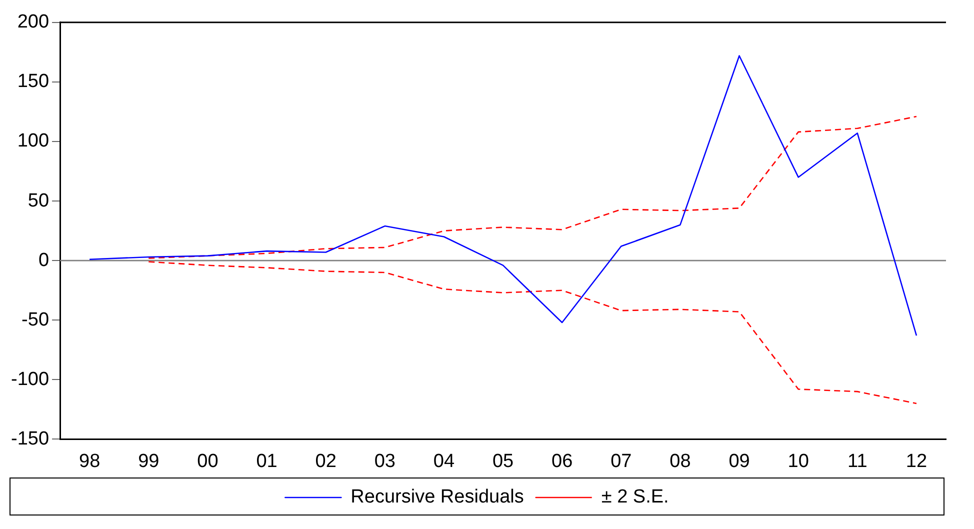 This screenshot has height=529, width=974. I want to click on x-tick-label: 06, so click(562, 461).